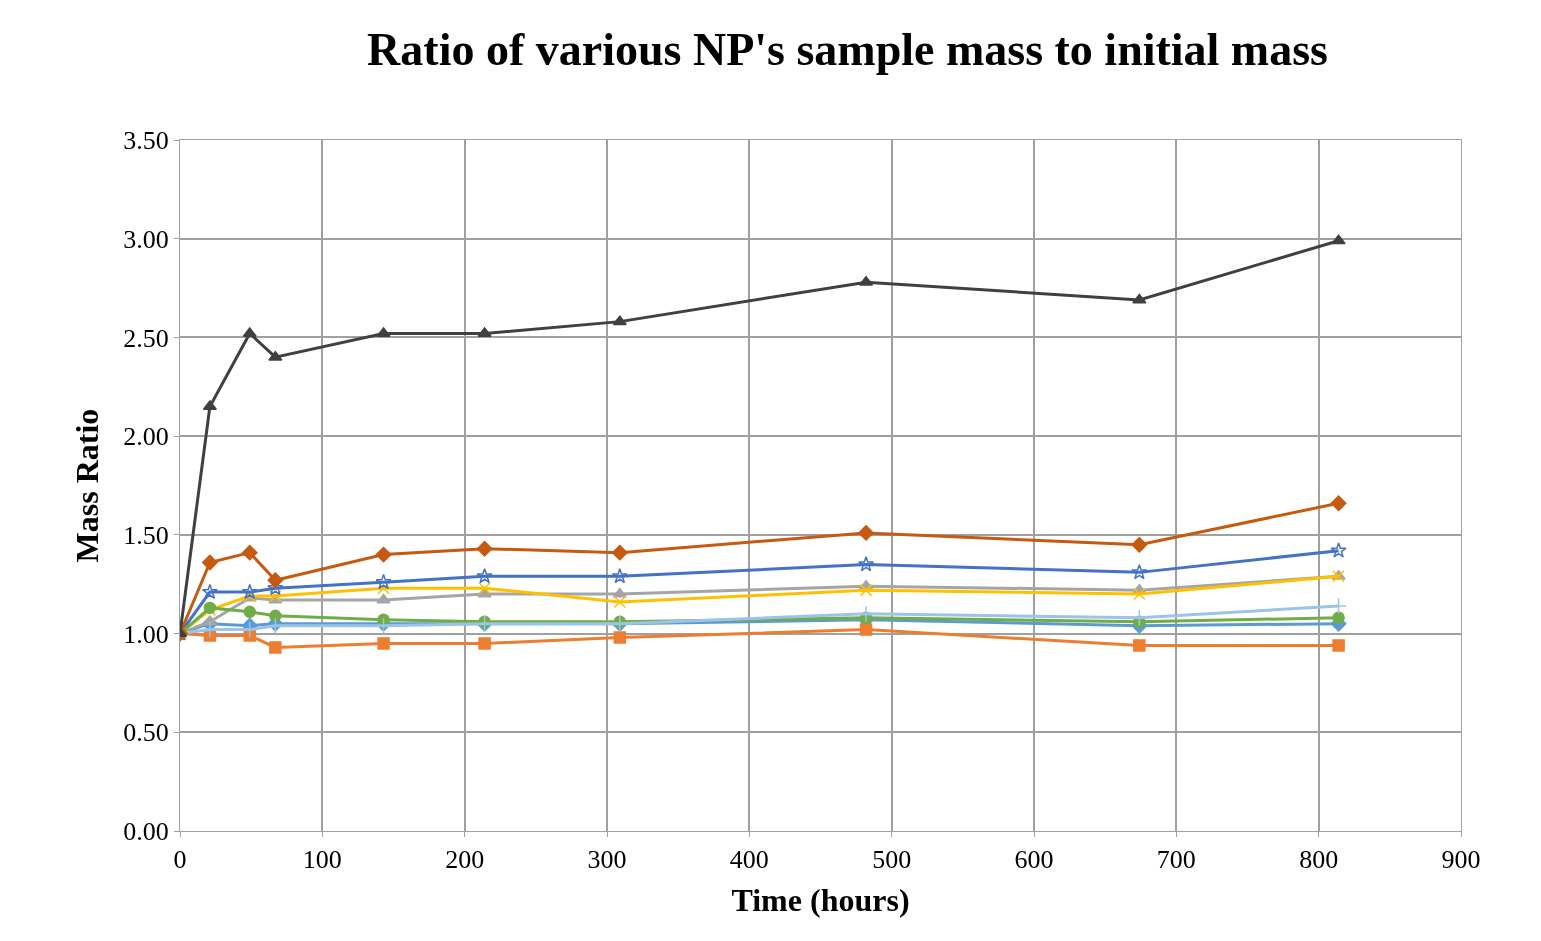 The image size is (1541, 941). What do you see at coordinates (820, 900) in the screenshot?
I see `x-axis-title: Time (hours)` at bounding box center [820, 900].